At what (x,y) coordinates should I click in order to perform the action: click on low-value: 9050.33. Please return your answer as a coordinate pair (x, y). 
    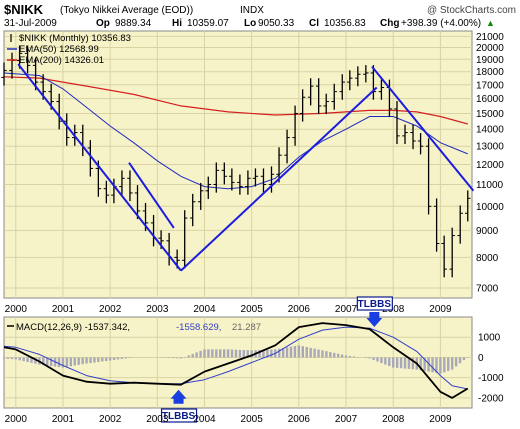
    Looking at the image, I should click on (276, 23).